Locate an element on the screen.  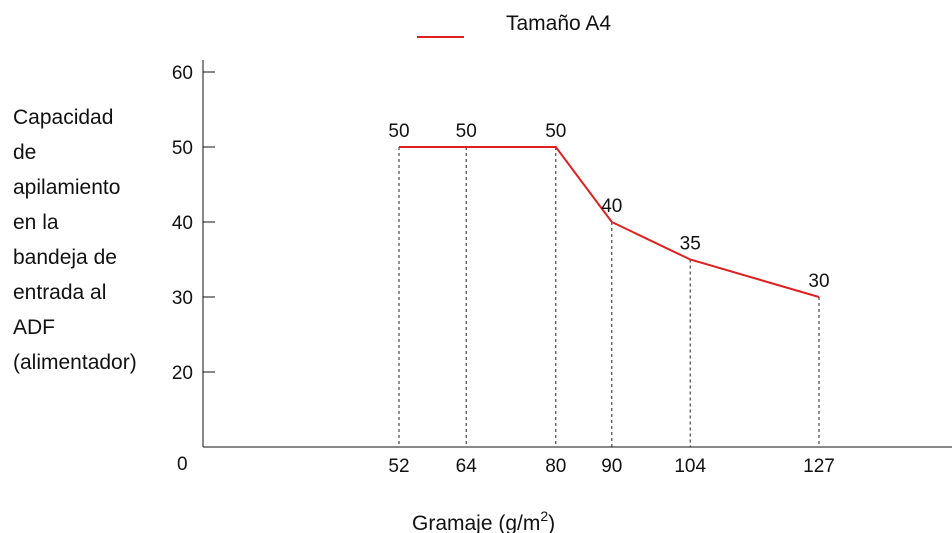
y-ticks: 20 30 40 50 60 is located at coordinates (193, 223).